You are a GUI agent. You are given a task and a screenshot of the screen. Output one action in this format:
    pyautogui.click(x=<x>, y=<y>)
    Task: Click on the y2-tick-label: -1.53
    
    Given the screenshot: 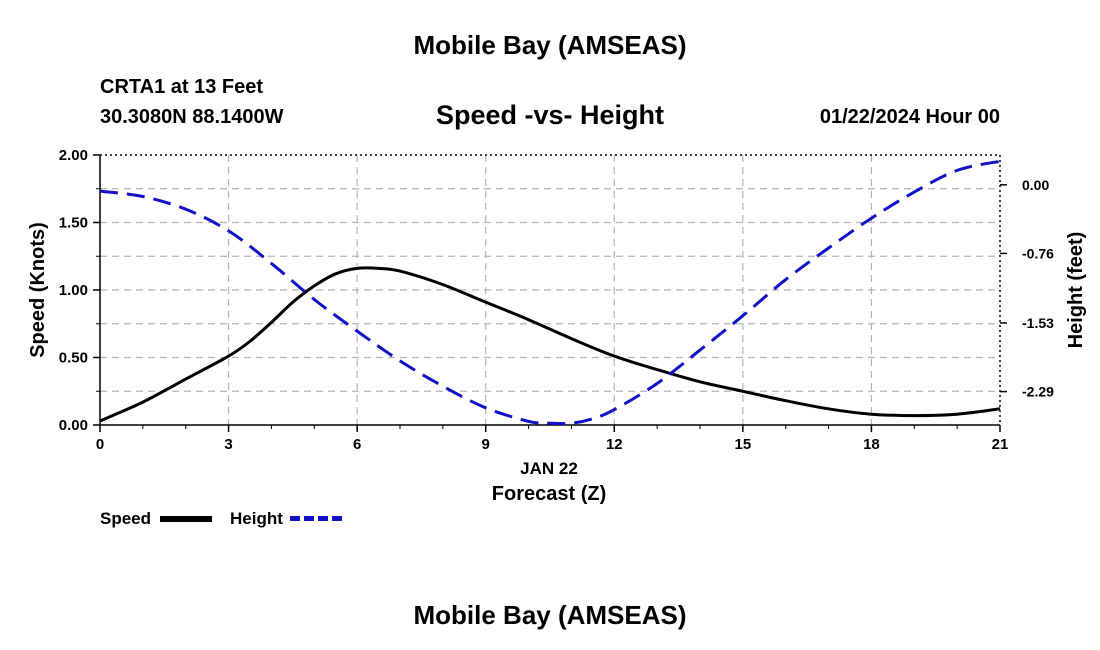 What is the action you would take?
    pyautogui.click(x=1038, y=323)
    